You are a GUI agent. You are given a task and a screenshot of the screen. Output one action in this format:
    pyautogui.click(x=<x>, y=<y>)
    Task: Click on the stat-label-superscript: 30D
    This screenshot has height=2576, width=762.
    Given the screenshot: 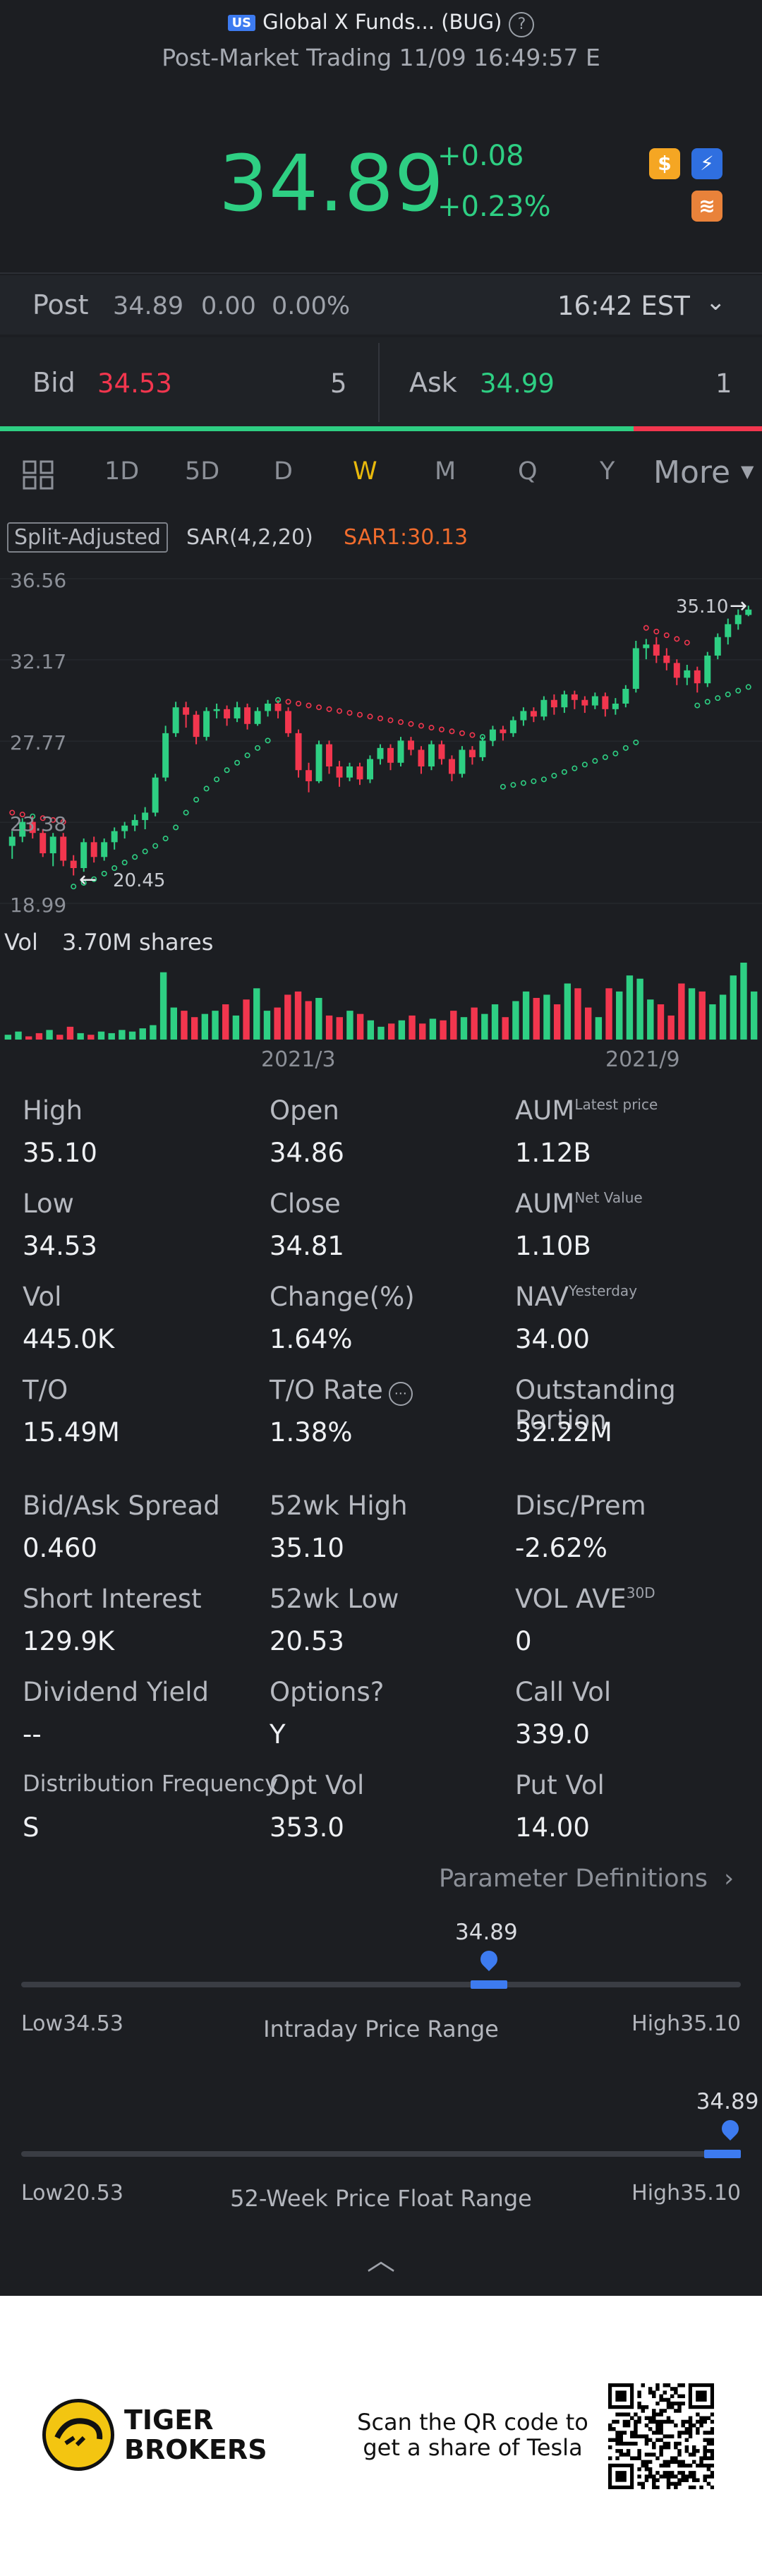 What is the action you would take?
    pyautogui.click(x=640, y=1592)
    